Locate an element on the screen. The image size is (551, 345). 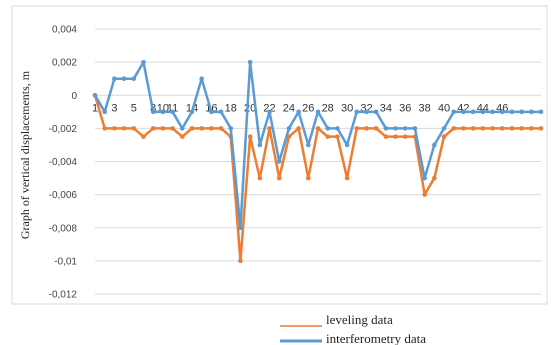
x-tick-label: 1 is located at coordinates (95, 108).